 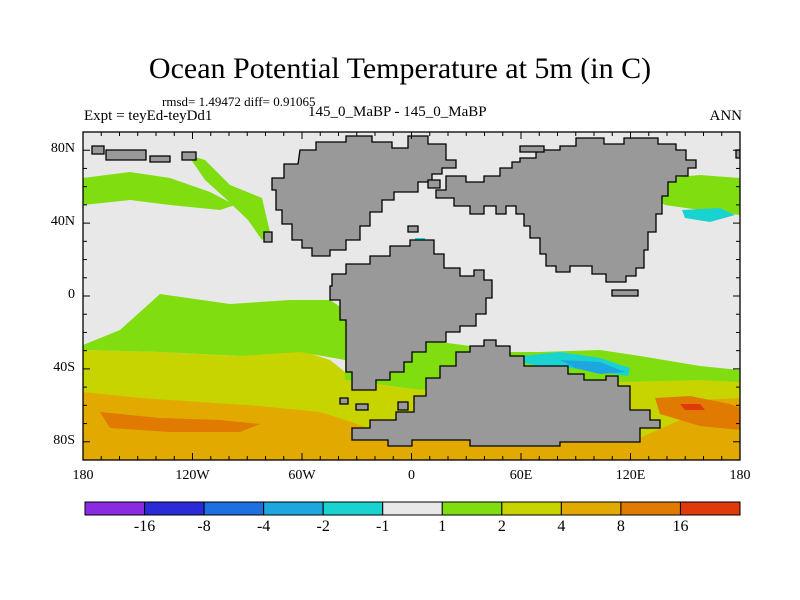 I want to click on lat-label: 80N, so click(x=62, y=149).